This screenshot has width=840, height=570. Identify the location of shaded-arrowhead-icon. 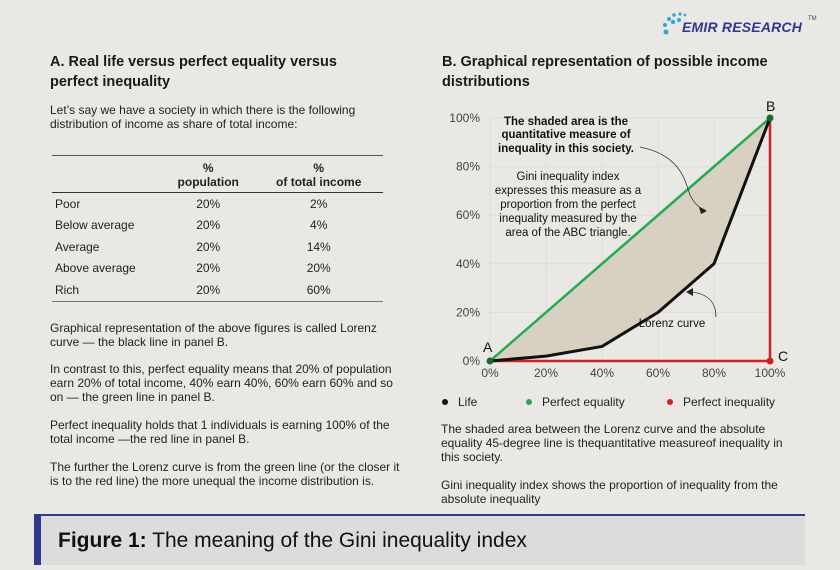
(703, 210).